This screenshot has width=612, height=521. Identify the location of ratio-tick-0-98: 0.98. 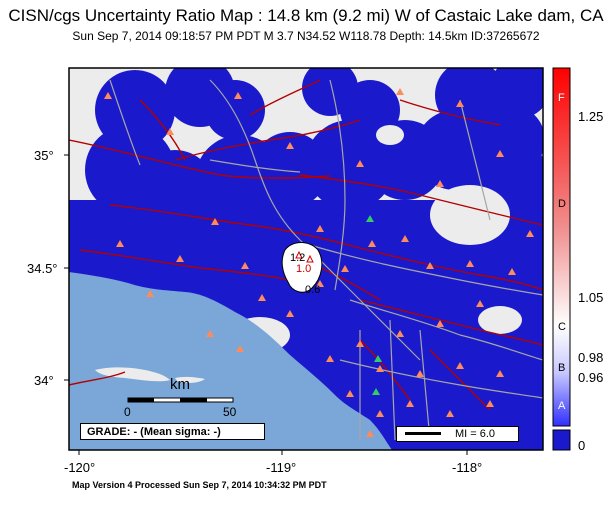
(591, 357).